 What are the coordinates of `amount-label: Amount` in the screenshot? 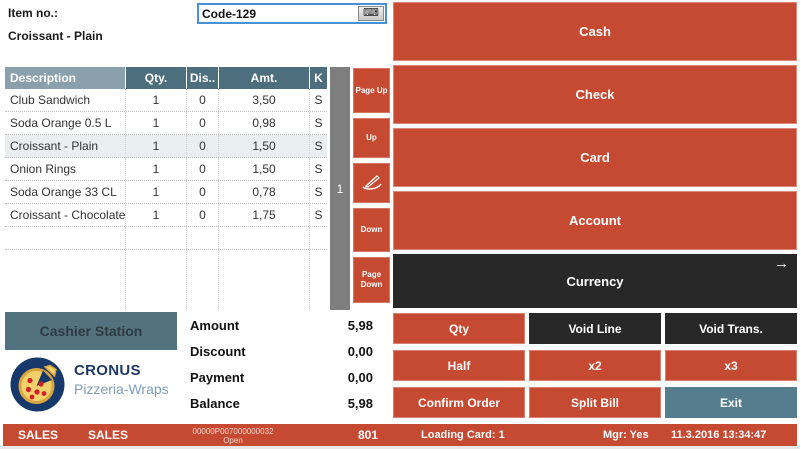 It's located at (215, 325).